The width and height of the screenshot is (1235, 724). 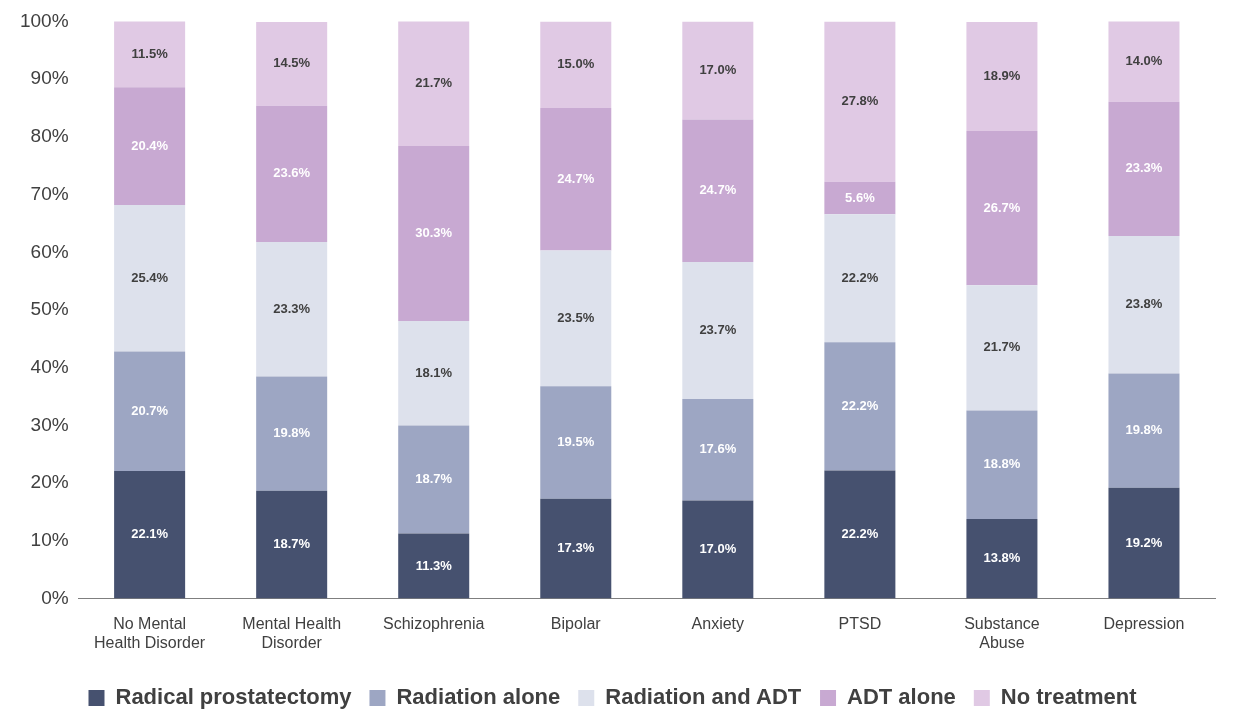 I want to click on data-label: 30.3%, so click(x=434, y=233).